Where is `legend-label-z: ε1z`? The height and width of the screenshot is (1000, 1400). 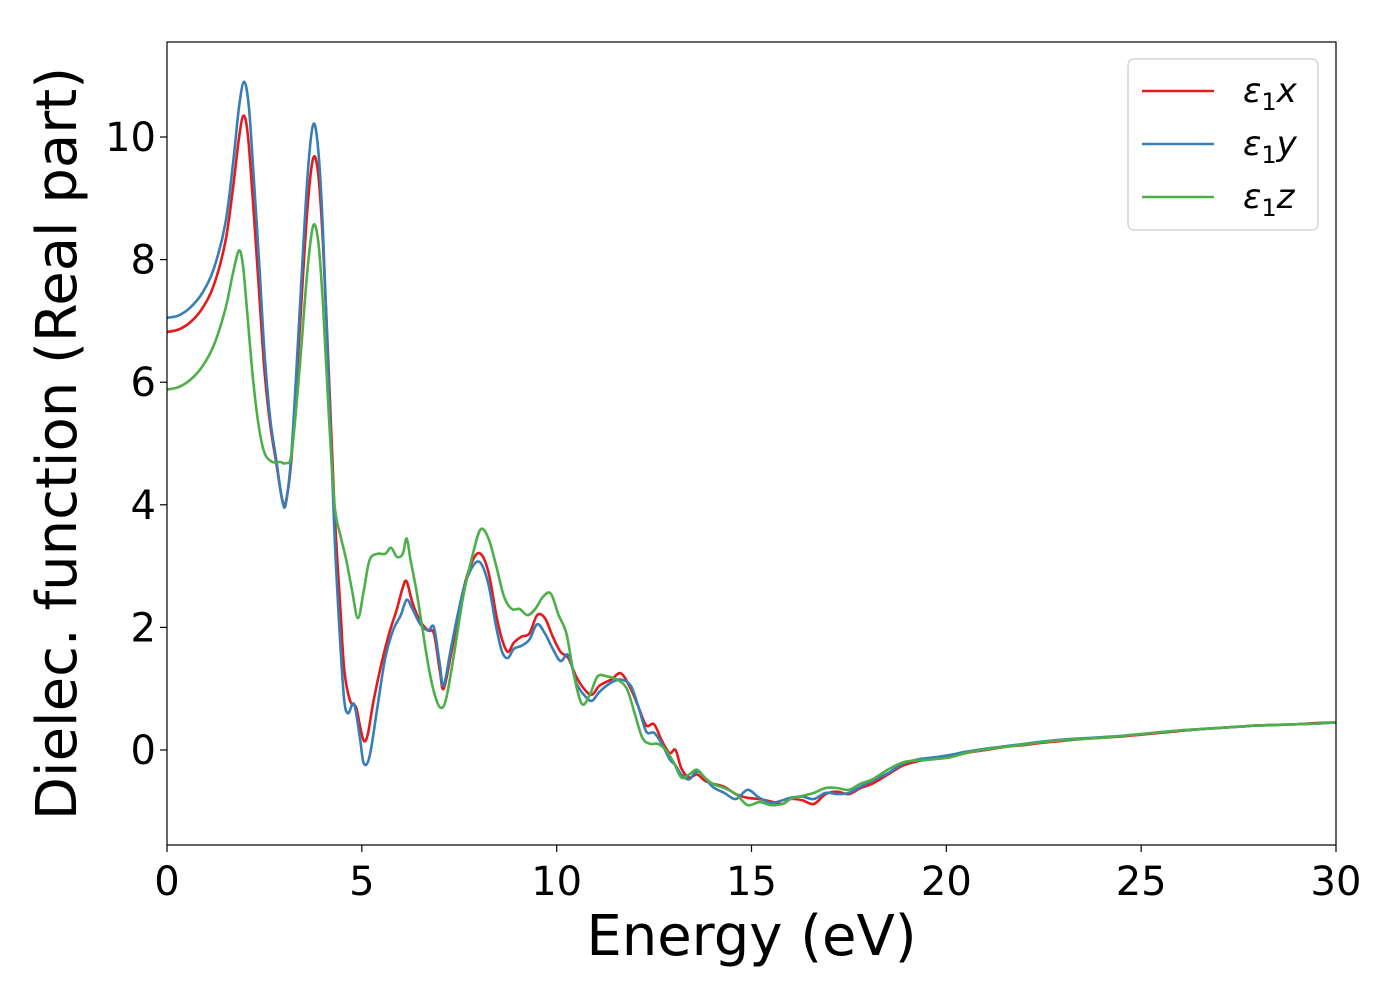 legend-label-z: ε1z is located at coordinates (1269, 199).